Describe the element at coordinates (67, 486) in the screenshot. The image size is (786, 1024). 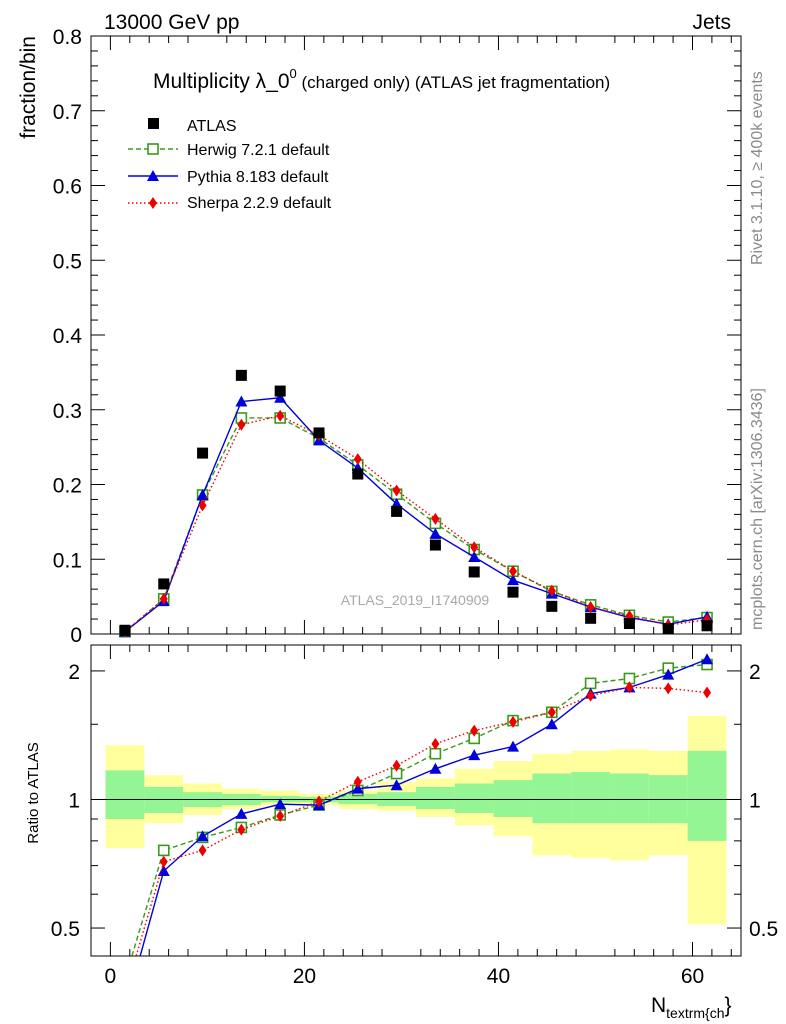
I see `main-y-tick-label: 0.2` at that location.